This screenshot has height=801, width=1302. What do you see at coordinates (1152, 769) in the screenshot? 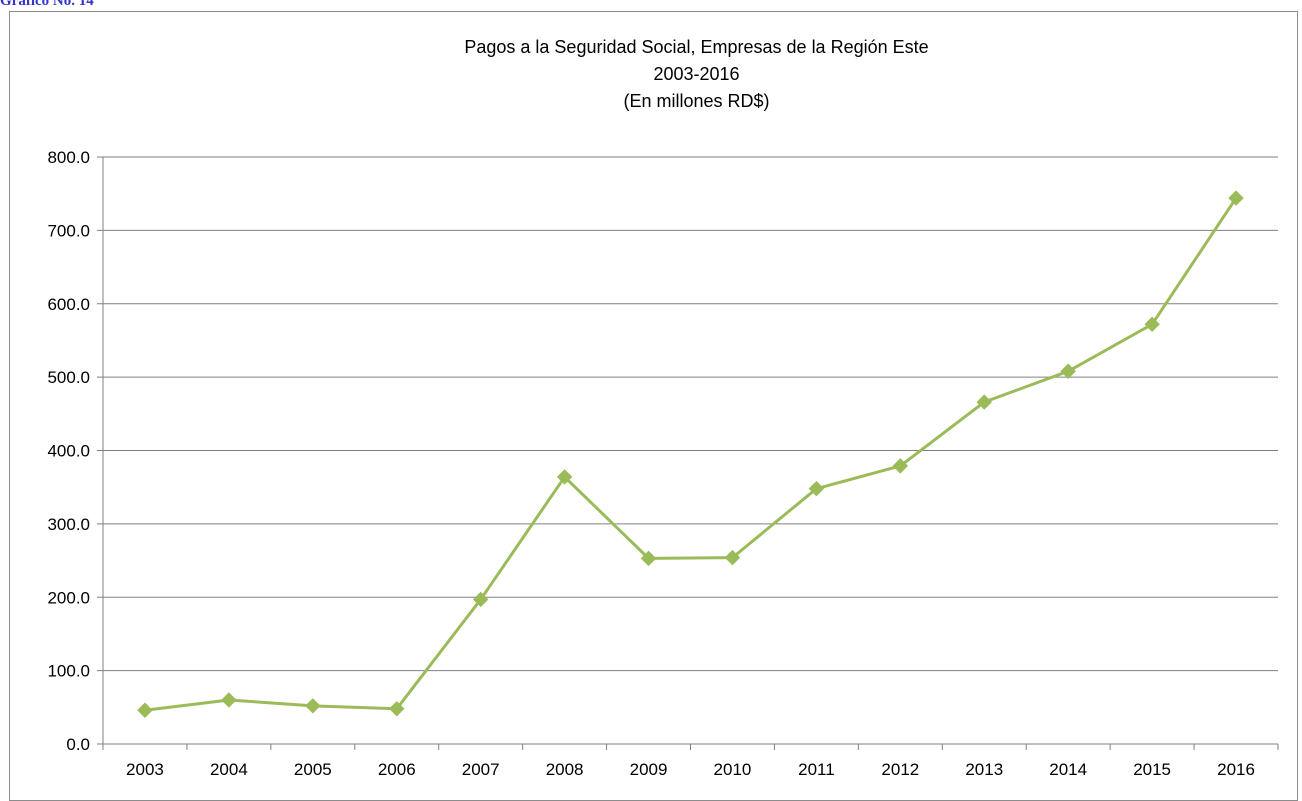
I see `x-tick-label: 2015` at bounding box center [1152, 769].